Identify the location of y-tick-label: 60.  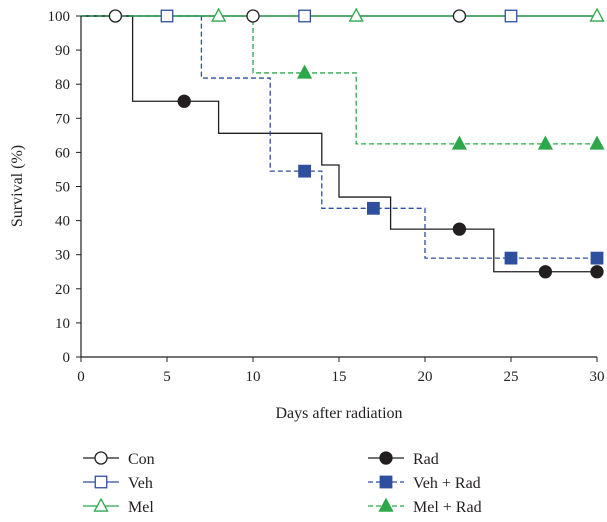
(62, 153).